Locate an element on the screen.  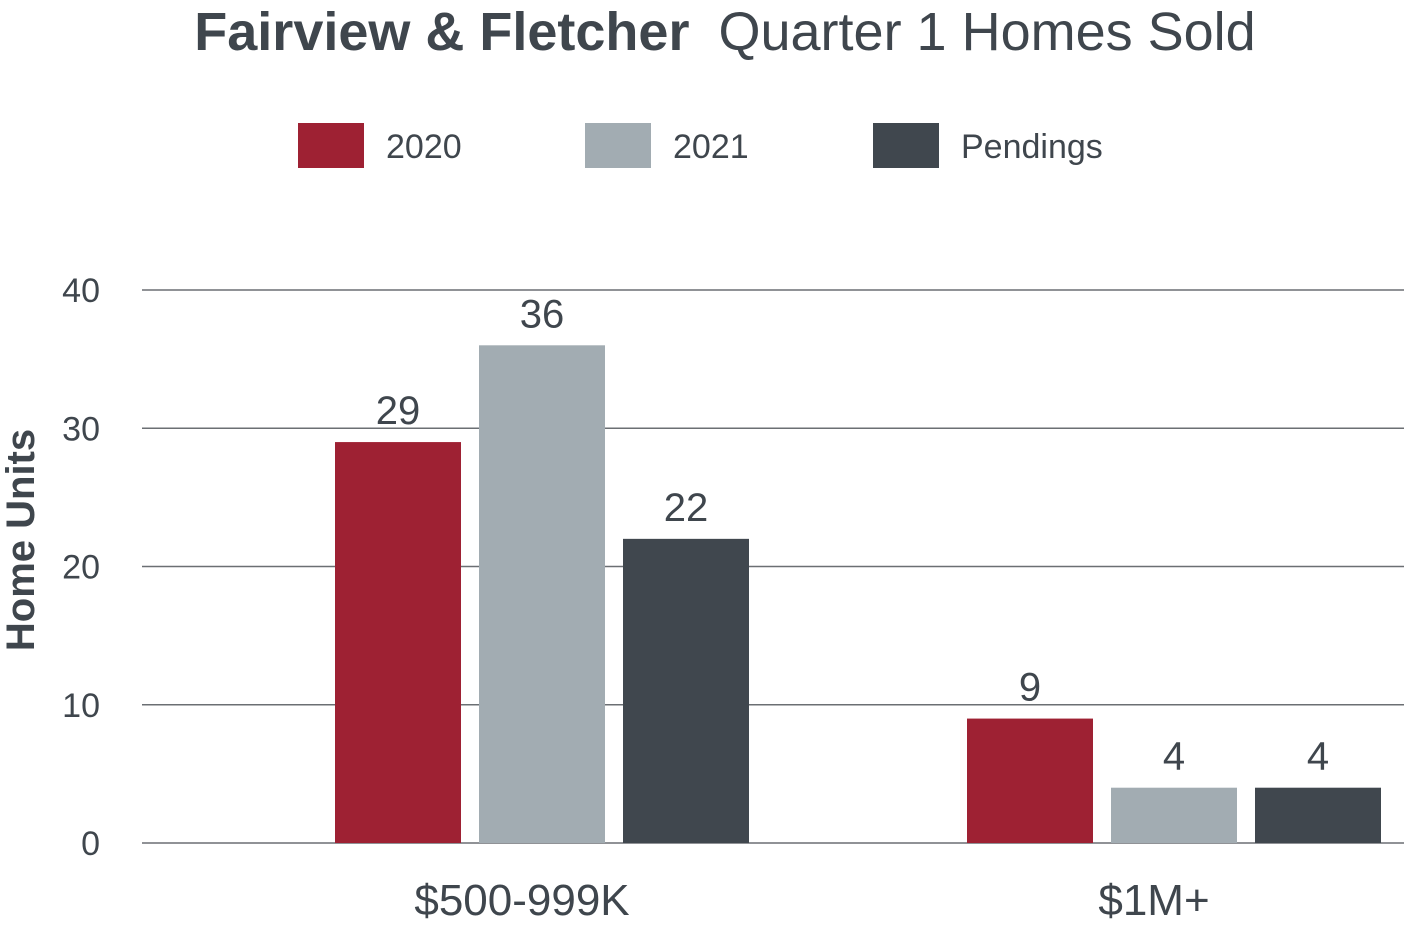
legend: 2020 2021 Pendings is located at coordinates (700, 145).